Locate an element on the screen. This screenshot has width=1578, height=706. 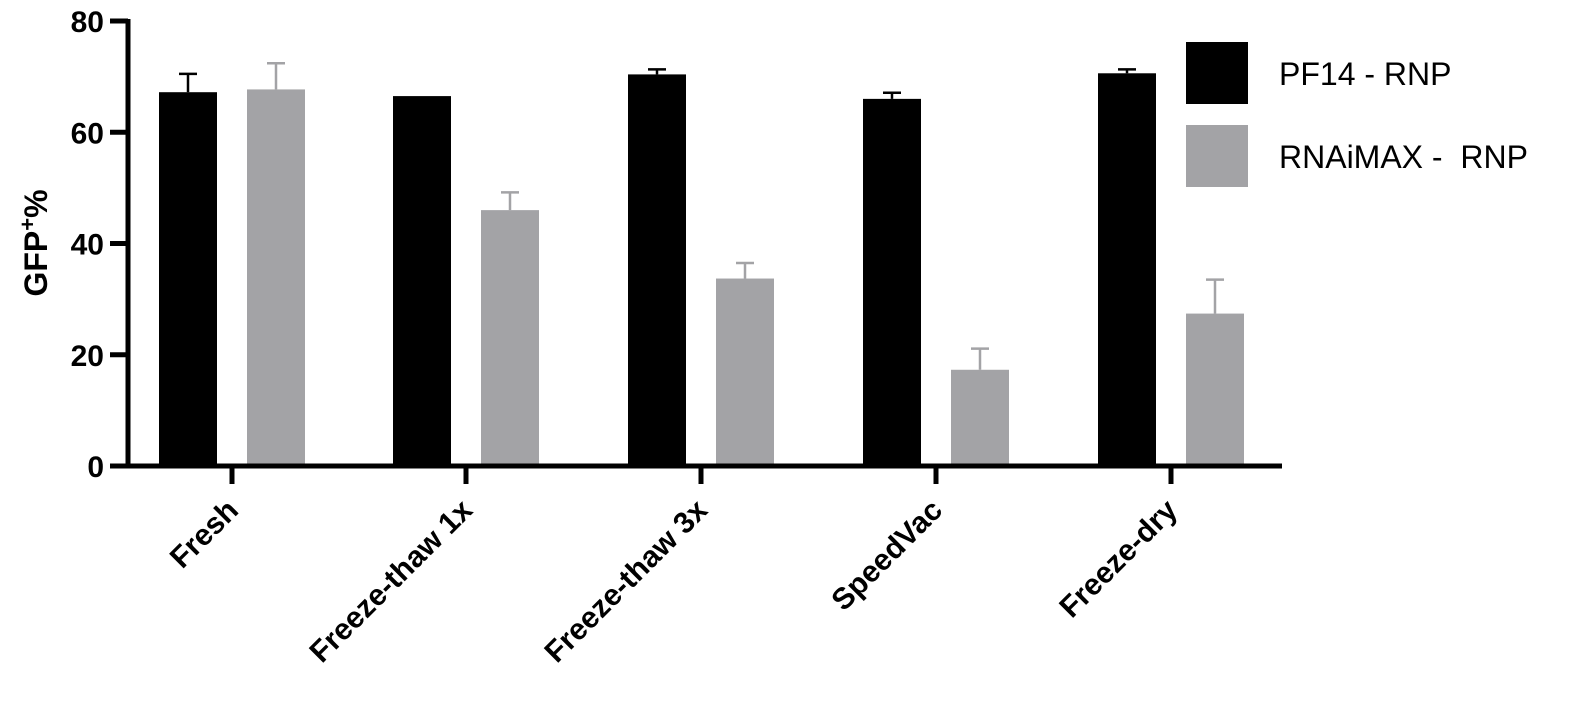
legend-label: RNAiMAX - RNP is located at coordinates (1403, 157).